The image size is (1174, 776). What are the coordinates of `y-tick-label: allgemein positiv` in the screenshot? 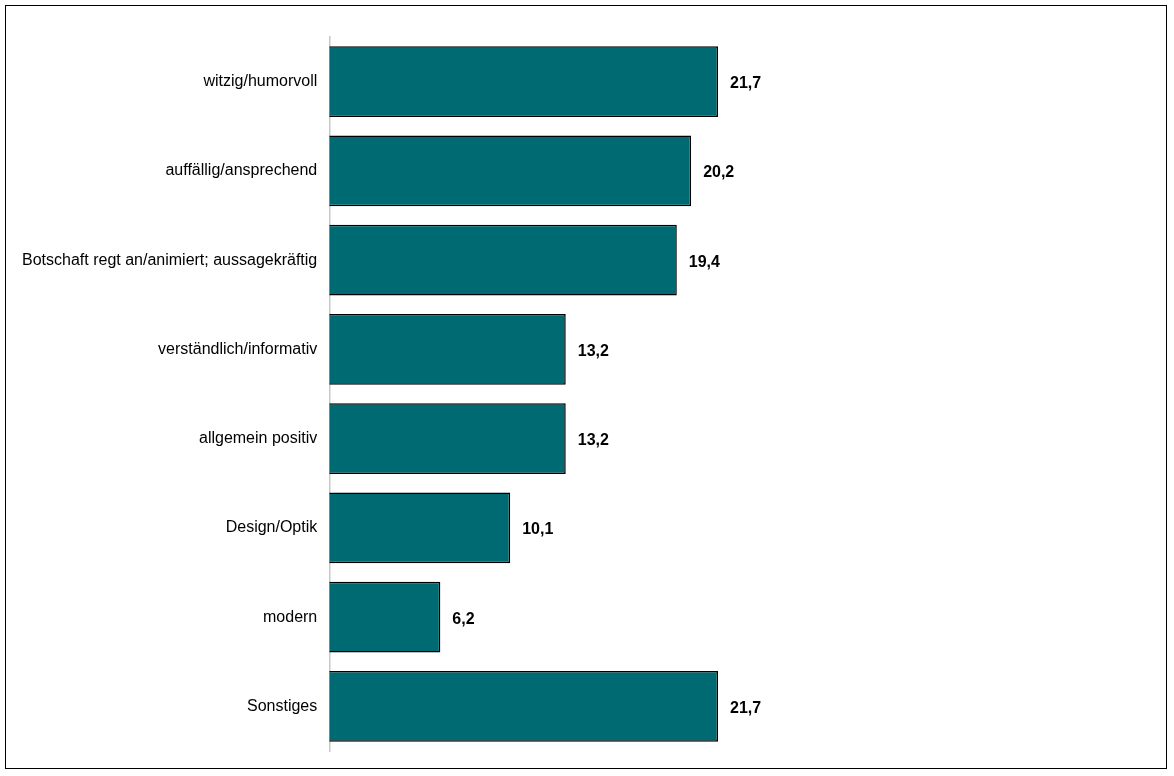 It's located at (258, 438).